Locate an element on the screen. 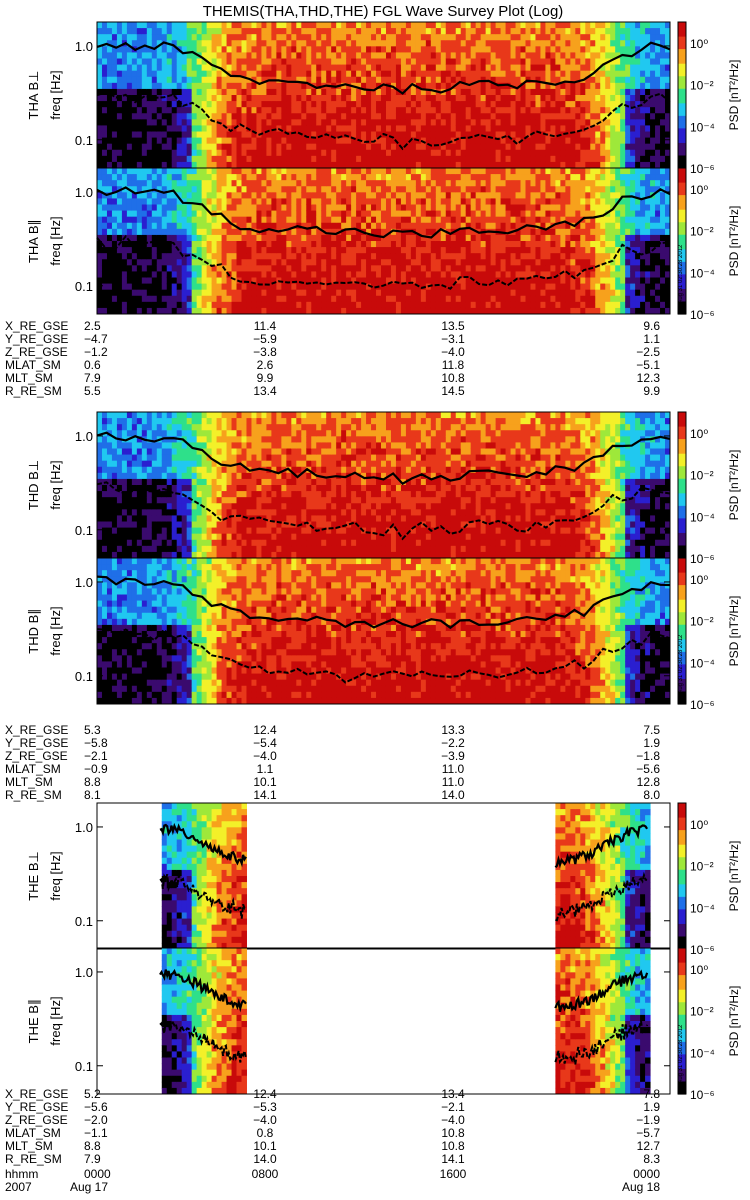 Image resolution: width=750 pixels, height=1200 pixels. time-tick-label: 0000 is located at coordinates (646, 1174).